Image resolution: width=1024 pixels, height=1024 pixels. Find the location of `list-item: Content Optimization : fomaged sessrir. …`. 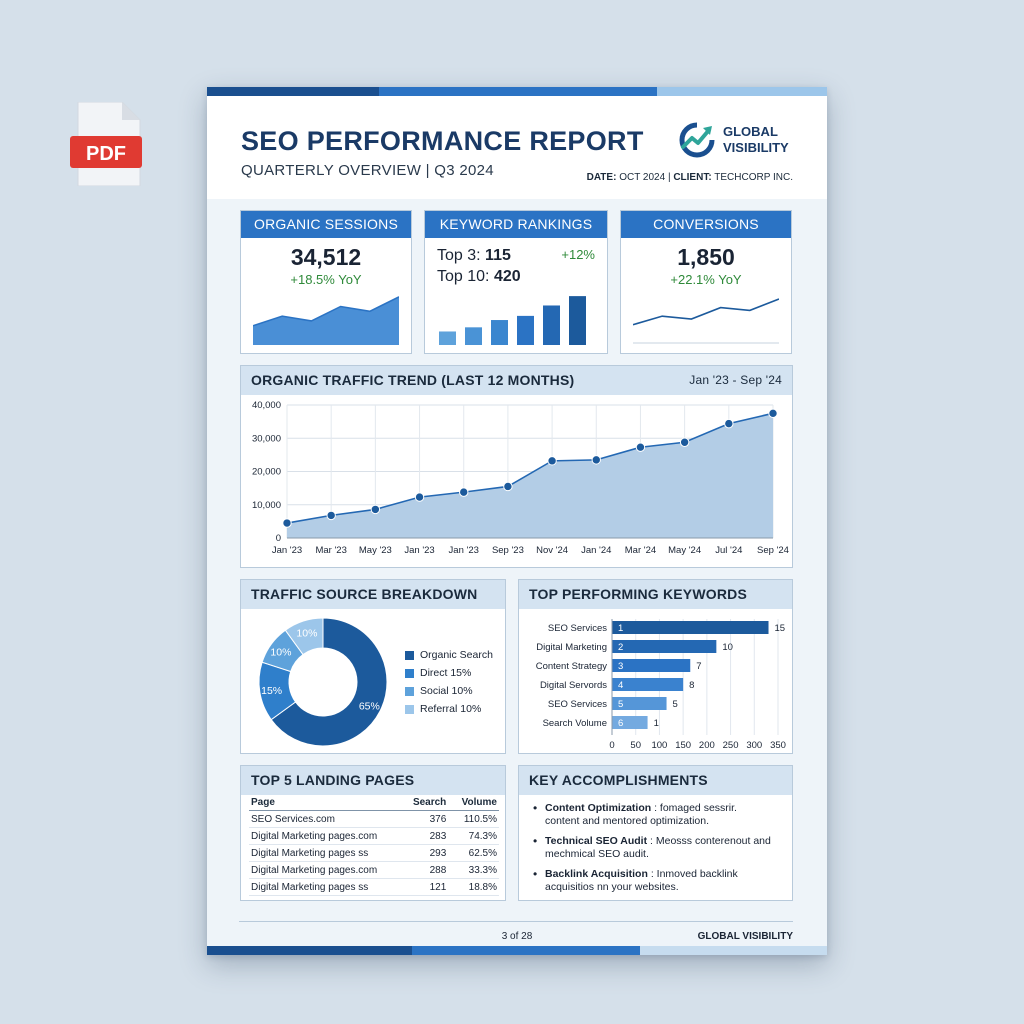

list-item: Content Optimization : fomaged sessrir. … is located at coordinates (653, 815).